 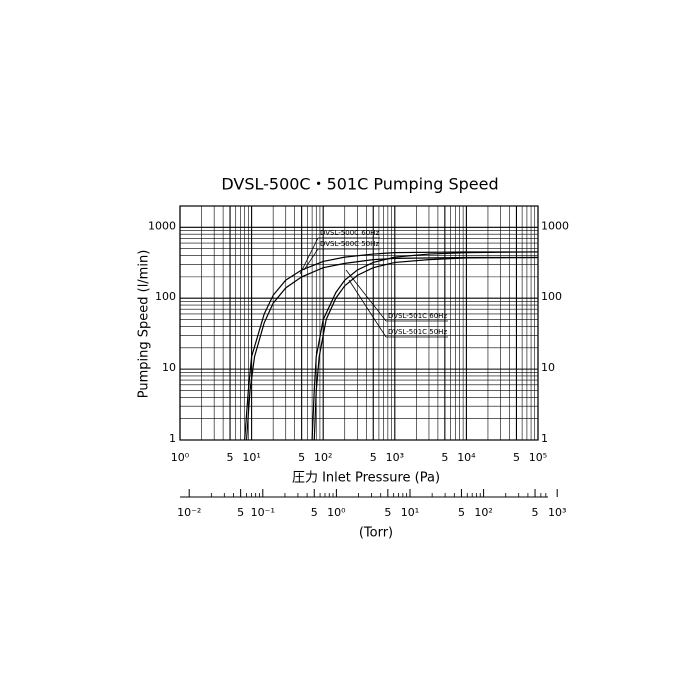 I want to click on legend-label: DVSL-501C 60Hz, so click(x=417, y=316).